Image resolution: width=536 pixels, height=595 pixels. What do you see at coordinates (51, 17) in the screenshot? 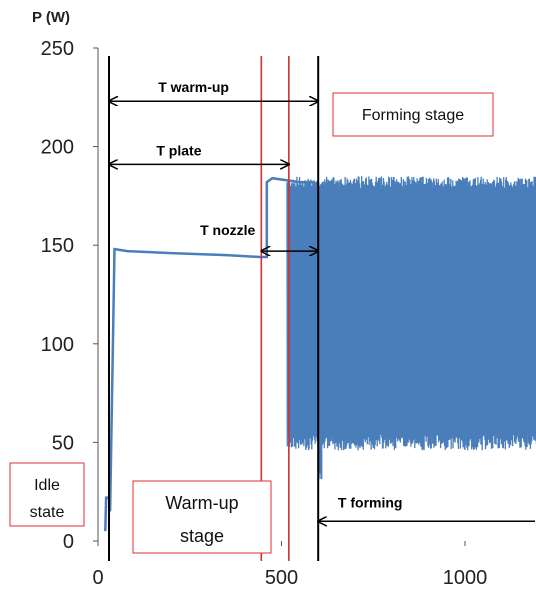
I see `y-axis-label: P (W)` at bounding box center [51, 17].